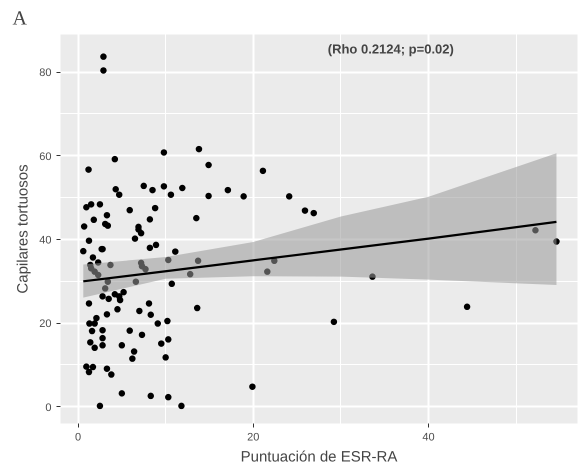 The height and width of the screenshot is (468, 582). What do you see at coordinates (45, 73) in the screenshot?
I see `y-tick-label: 80` at bounding box center [45, 73].